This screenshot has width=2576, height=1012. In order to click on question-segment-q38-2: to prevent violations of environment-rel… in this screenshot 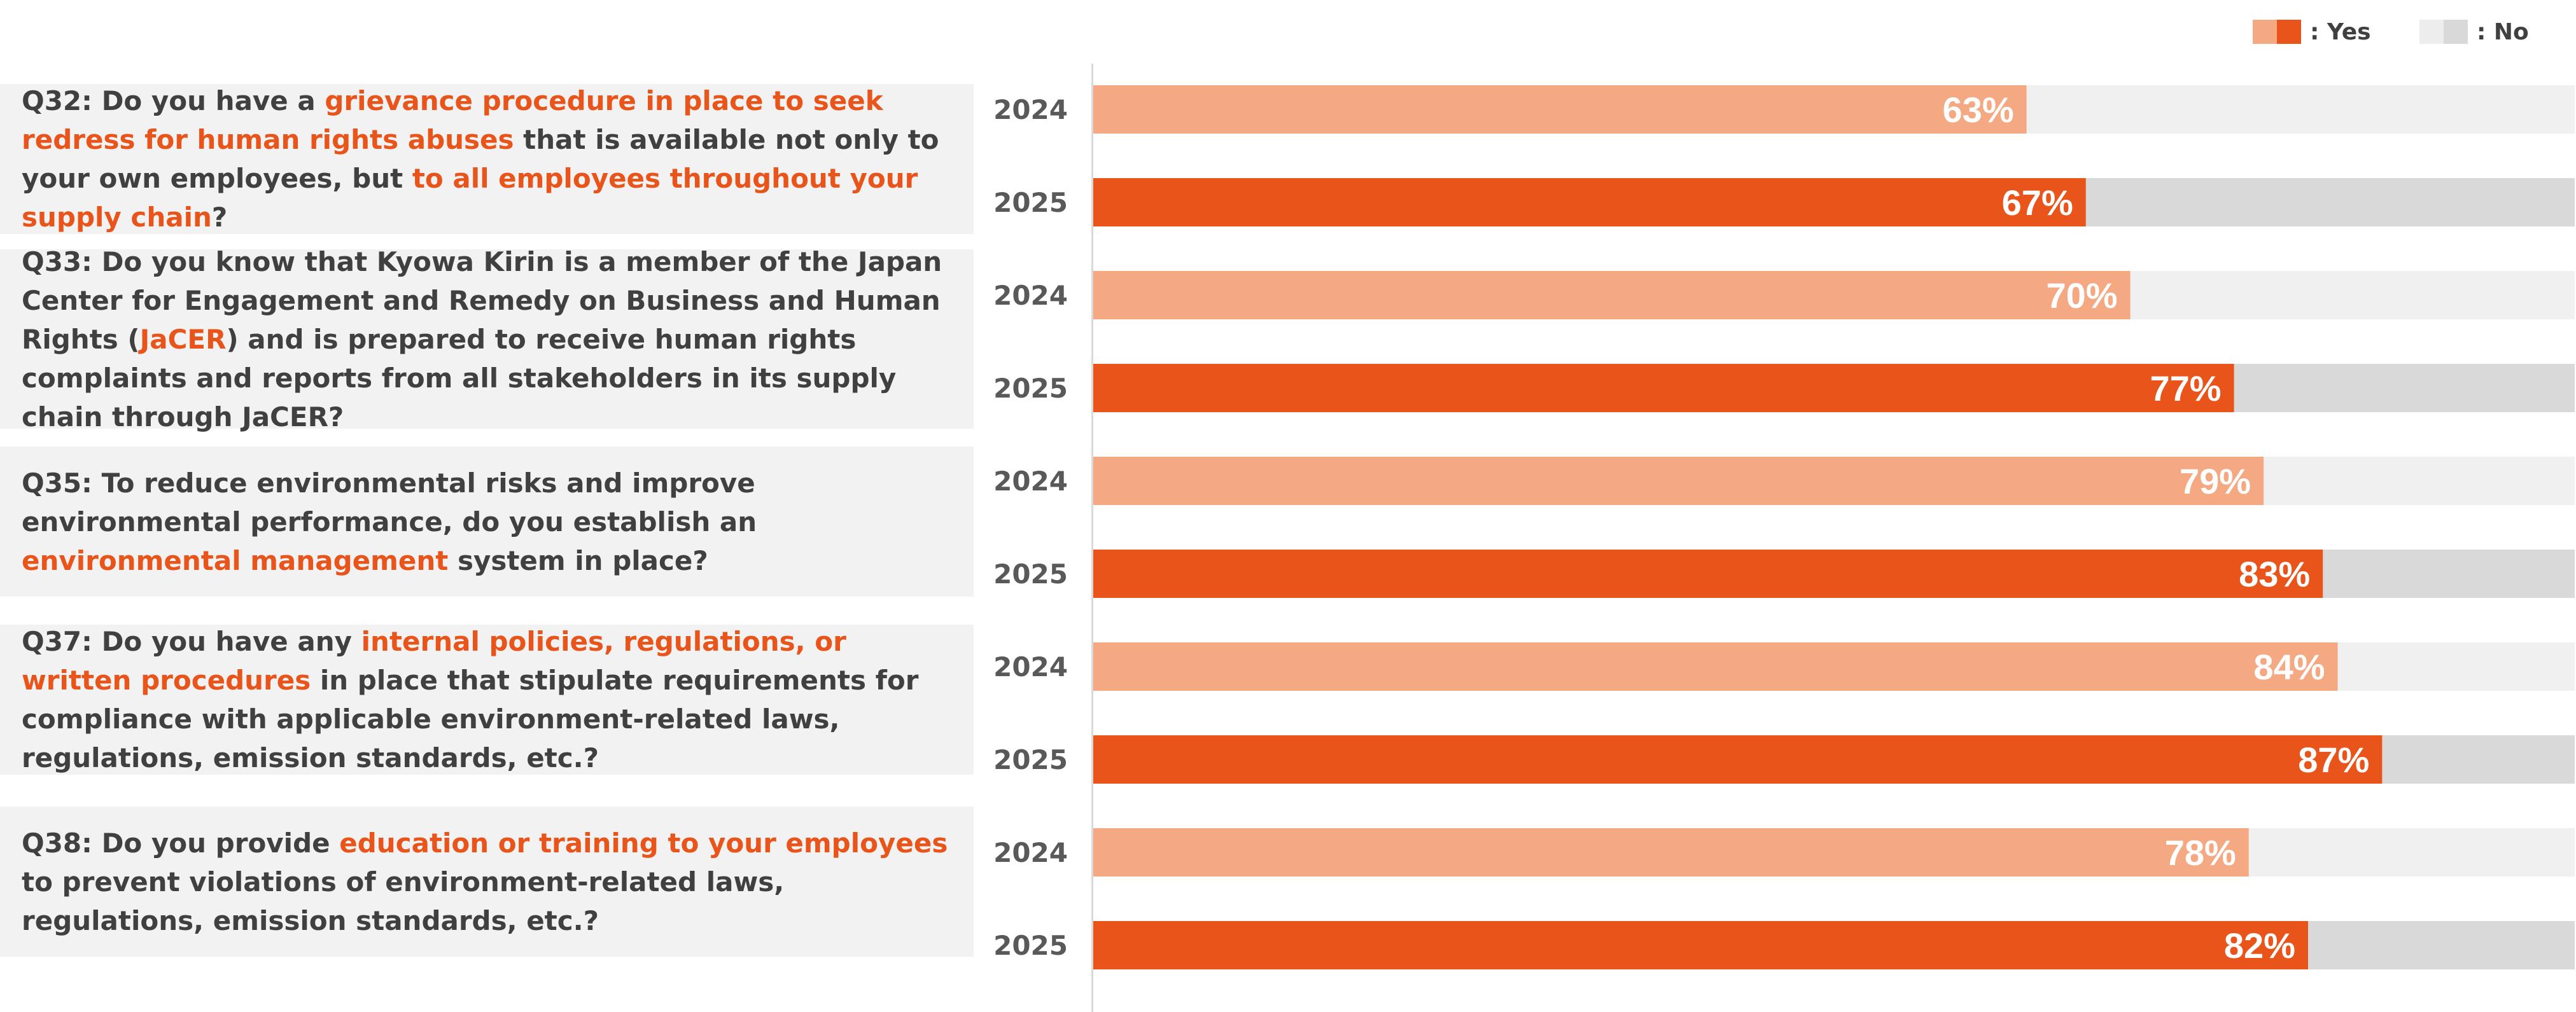, I will do `click(403, 901)`.